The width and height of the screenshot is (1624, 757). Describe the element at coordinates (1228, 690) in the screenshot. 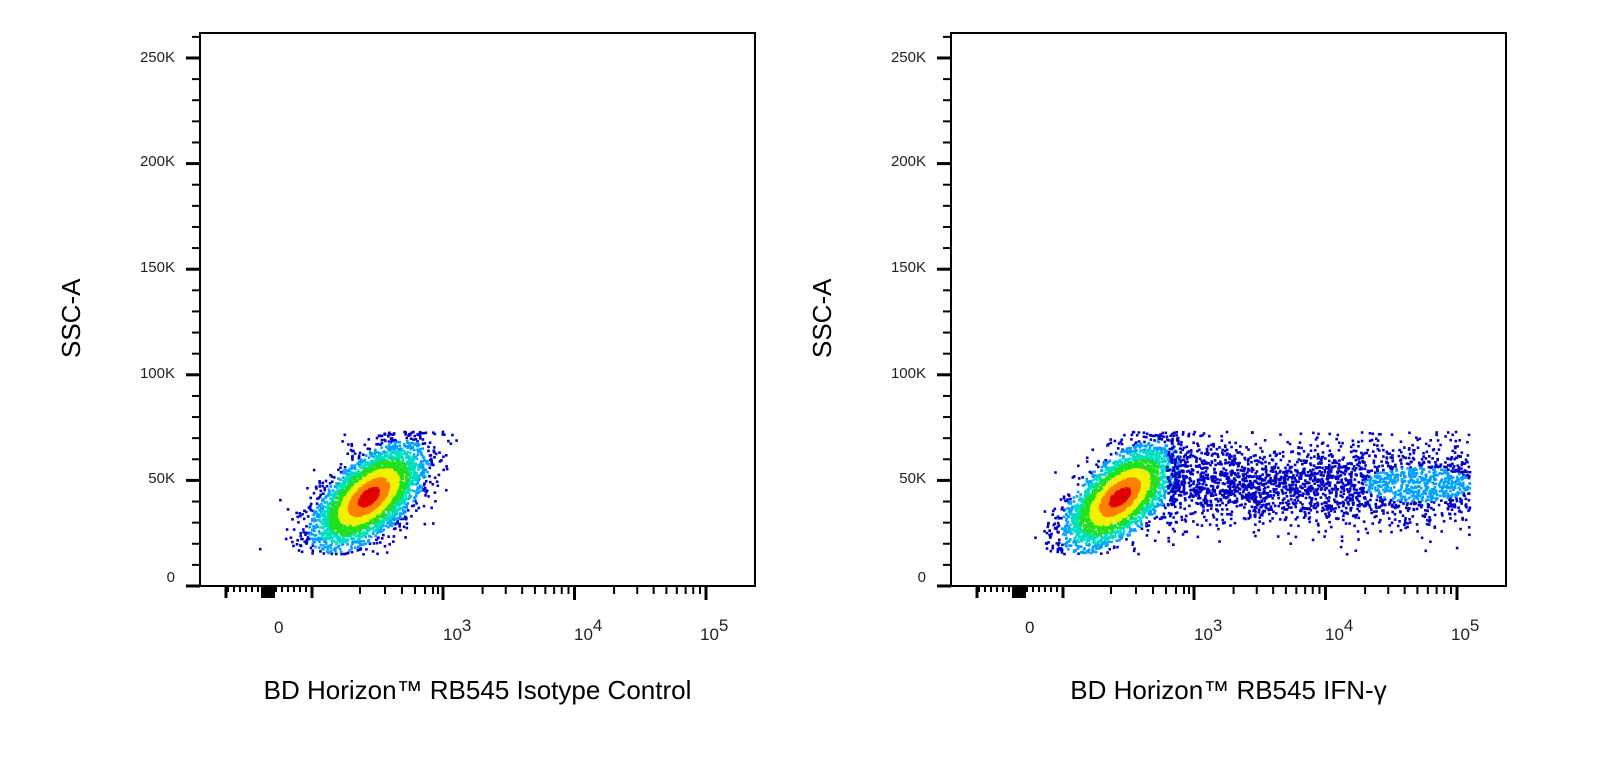

I see `x-axis-label: BD Horizon™ RB545 IFN-γ` at that location.